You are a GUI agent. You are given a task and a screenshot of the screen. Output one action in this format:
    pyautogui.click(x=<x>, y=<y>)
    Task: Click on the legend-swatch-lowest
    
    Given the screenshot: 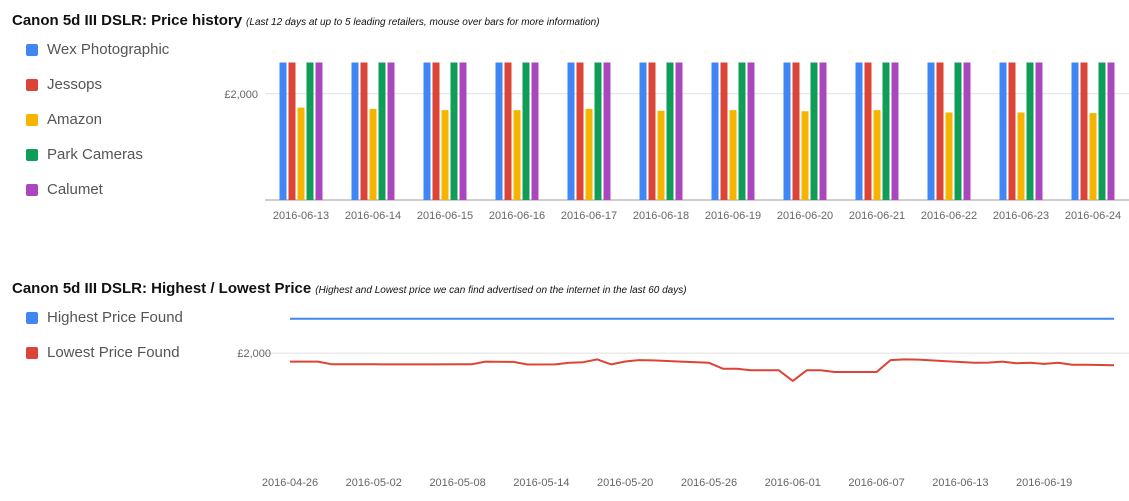 What is the action you would take?
    pyautogui.click(x=32, y=353)
    